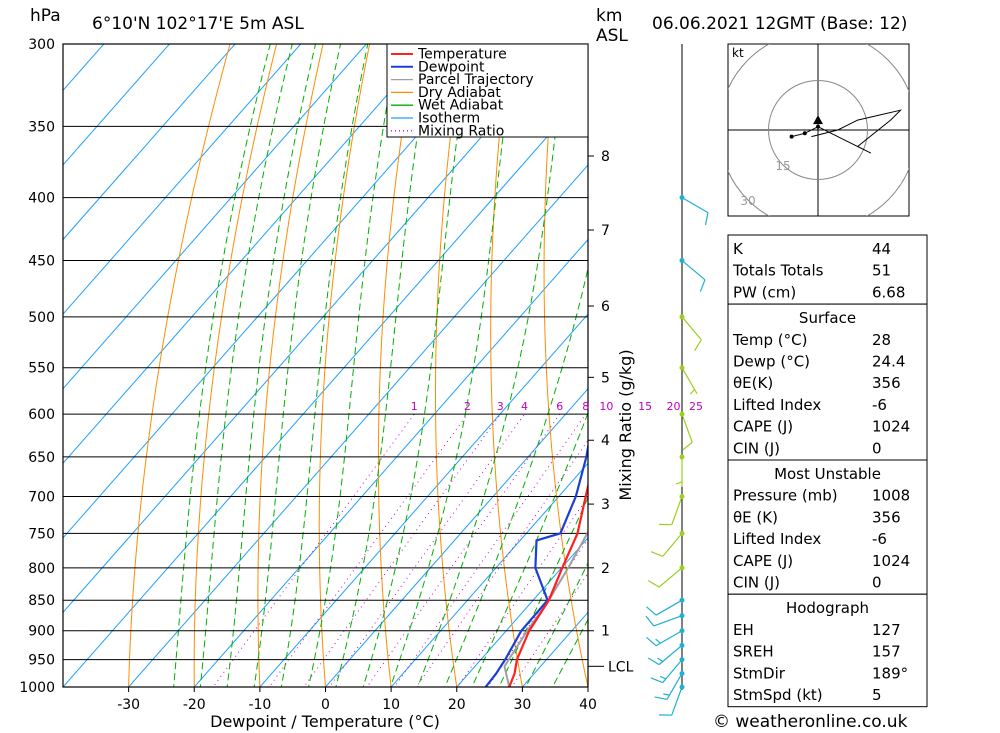 The height and width of the screenshot is (733, 1000). I want to click on km-tick-label: 5, so click(605, 378).